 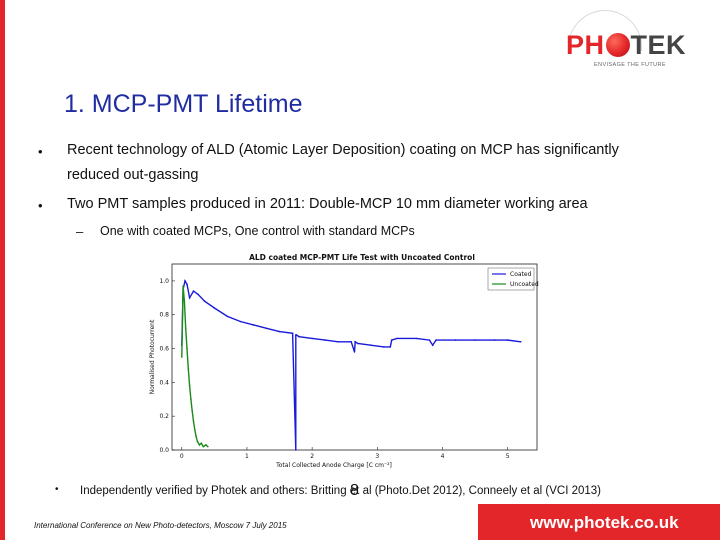 I want to click on chart-legend: Coated Uncoated, so click(x=513, y=279).